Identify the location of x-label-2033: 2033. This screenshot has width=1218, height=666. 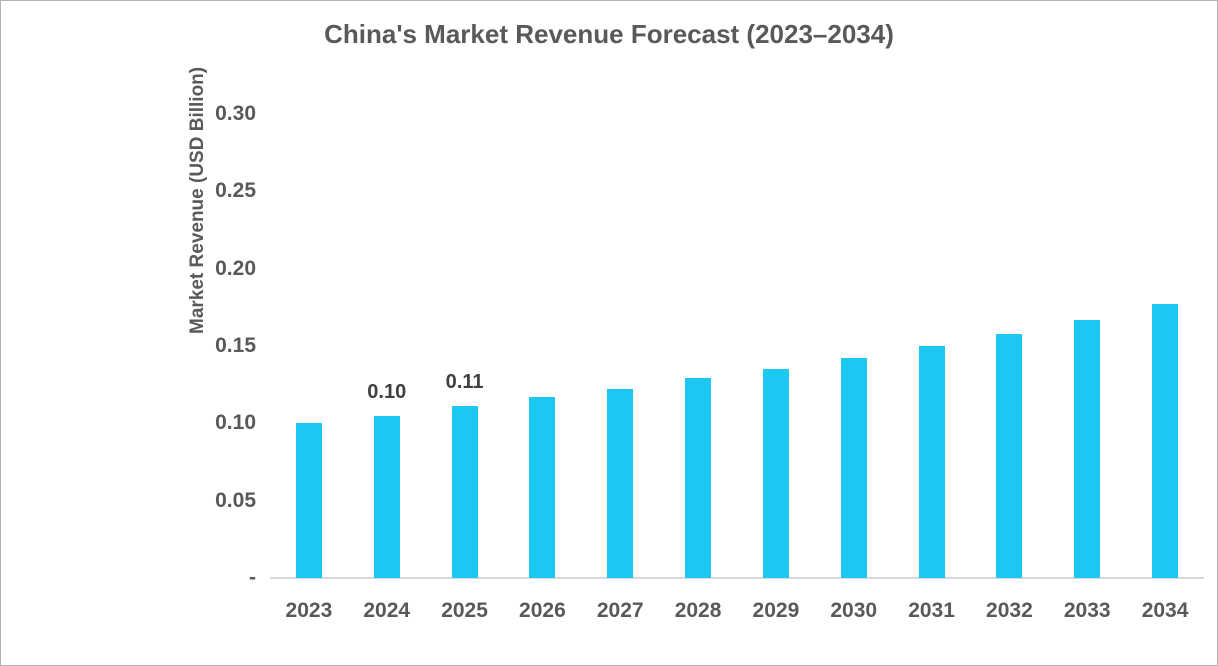
(1087, 610).